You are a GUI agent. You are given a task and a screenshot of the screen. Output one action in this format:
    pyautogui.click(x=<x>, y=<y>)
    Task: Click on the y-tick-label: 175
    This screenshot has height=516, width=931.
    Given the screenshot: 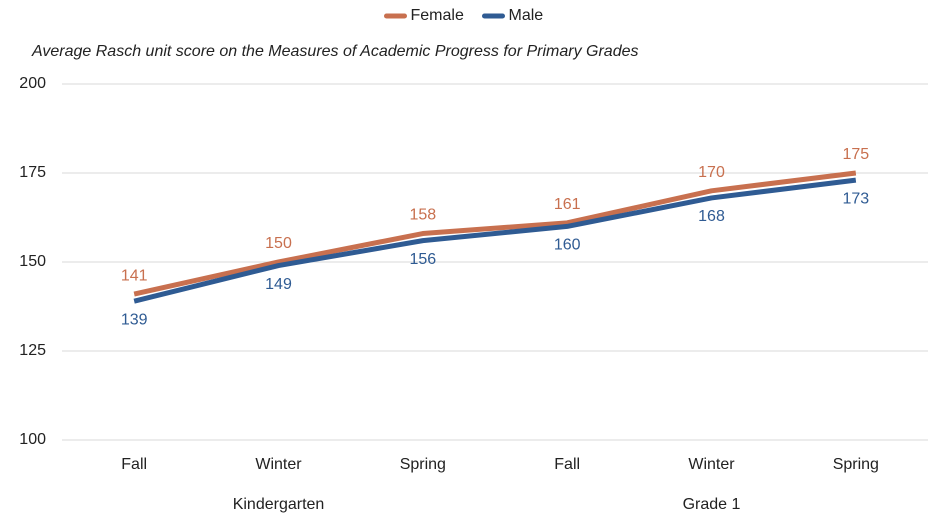 What is the action you would take?
    pyautogui.click(x=32, y=172)
    